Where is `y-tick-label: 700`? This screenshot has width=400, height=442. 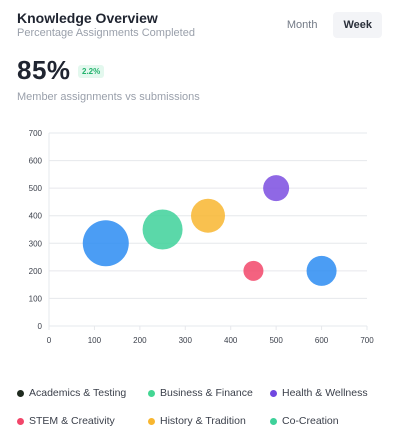
y-tick-label: 700 is located at coordinates (36, 133).